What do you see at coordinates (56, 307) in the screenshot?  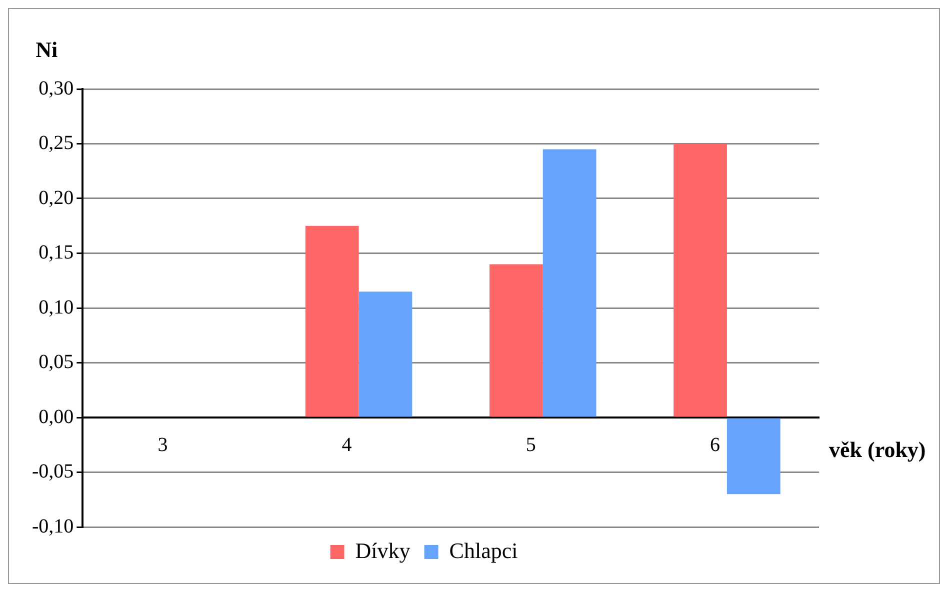 I see `y-tick-label: 0,10` at bounding box center [56, 307].